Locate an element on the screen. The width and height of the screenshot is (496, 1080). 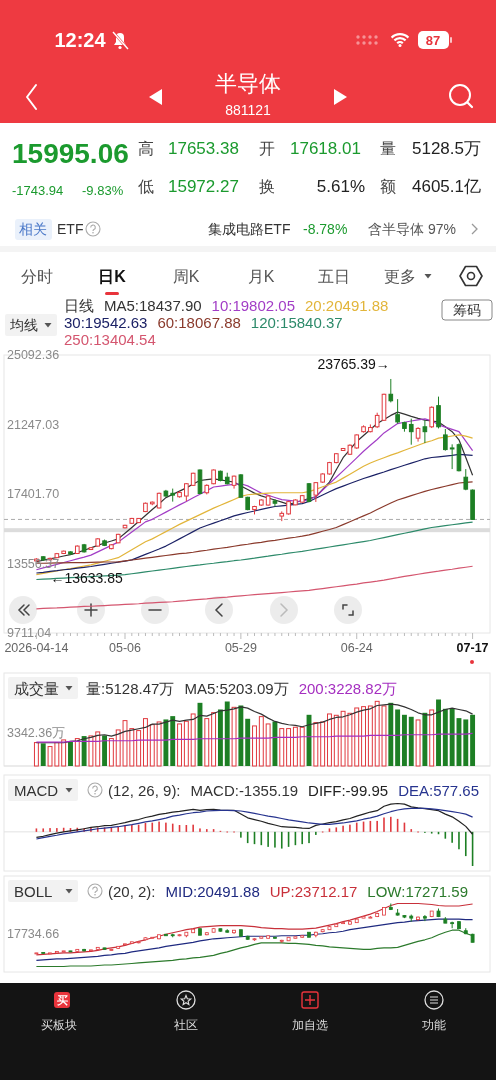
text: ETF is located at coordinates (70, 229).